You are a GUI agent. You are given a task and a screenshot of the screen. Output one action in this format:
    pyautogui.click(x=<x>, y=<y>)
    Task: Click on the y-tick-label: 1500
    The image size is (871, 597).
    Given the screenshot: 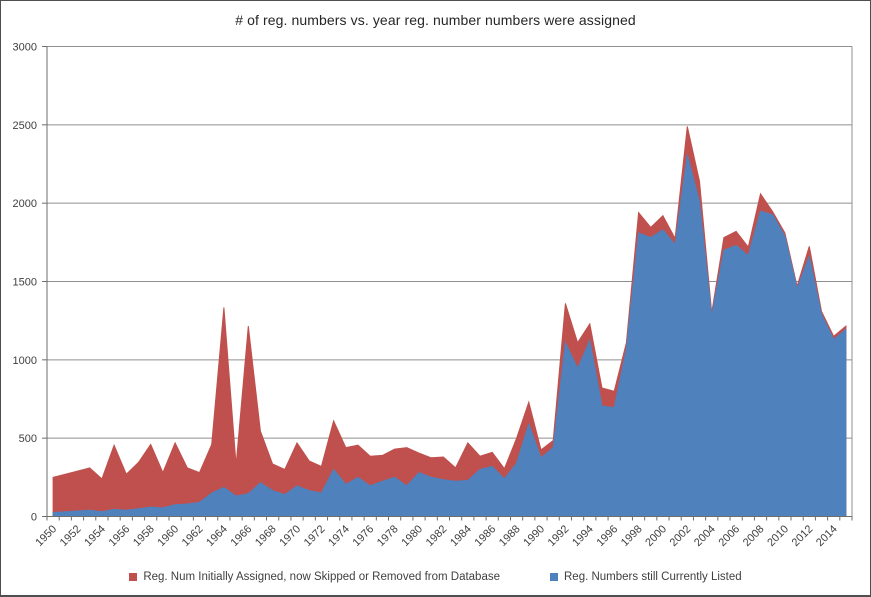 What is the action you would take?
    pyautogui.click(x=25, y=283)
    